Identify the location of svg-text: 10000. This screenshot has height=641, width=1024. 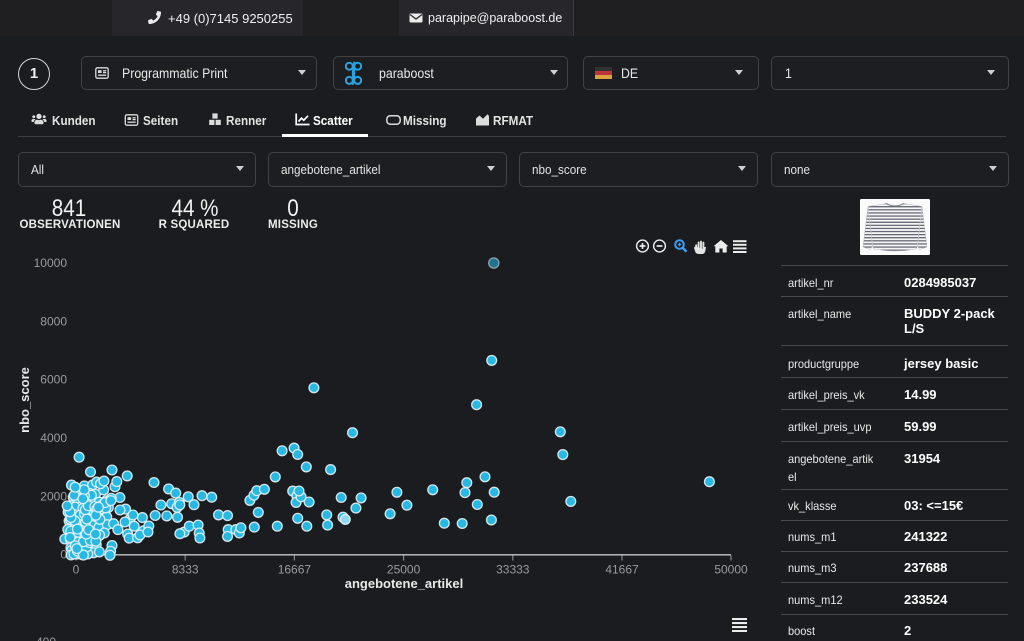
(51, 263).